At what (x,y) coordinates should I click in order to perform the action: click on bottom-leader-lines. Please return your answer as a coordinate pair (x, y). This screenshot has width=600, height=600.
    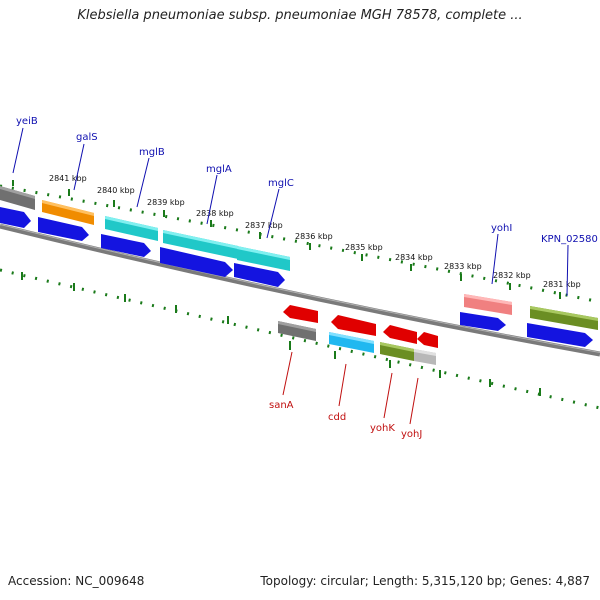
    Looking at the image, I should click on (350, 388).